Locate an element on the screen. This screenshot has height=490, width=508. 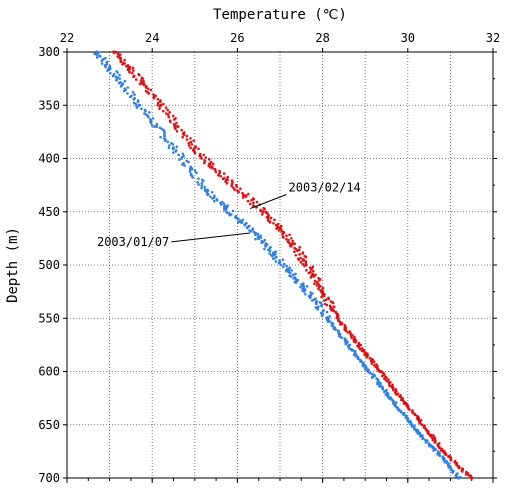
x-tick-label: 22 is located at coordinates (67, 38).